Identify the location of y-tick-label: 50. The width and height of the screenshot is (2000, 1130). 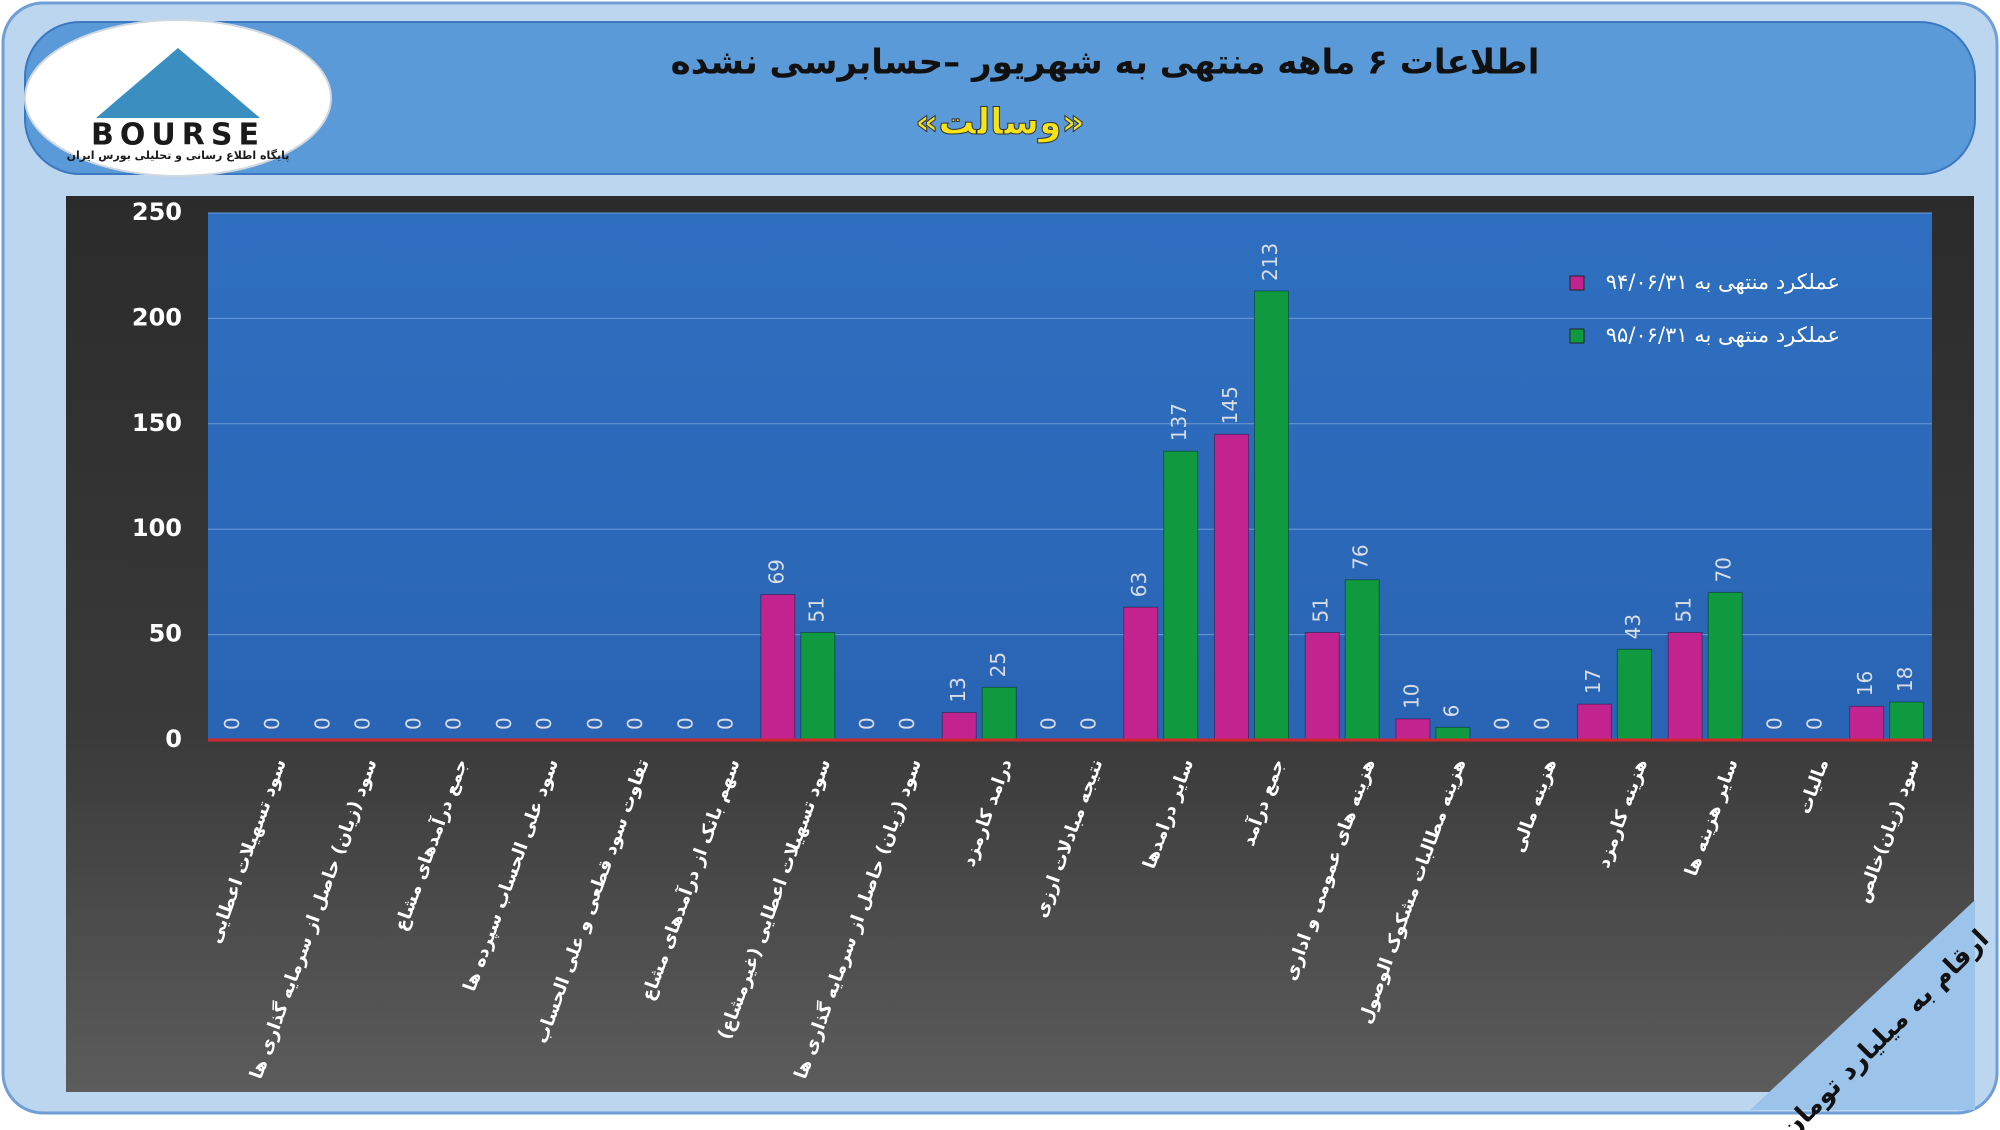
(165, 634).